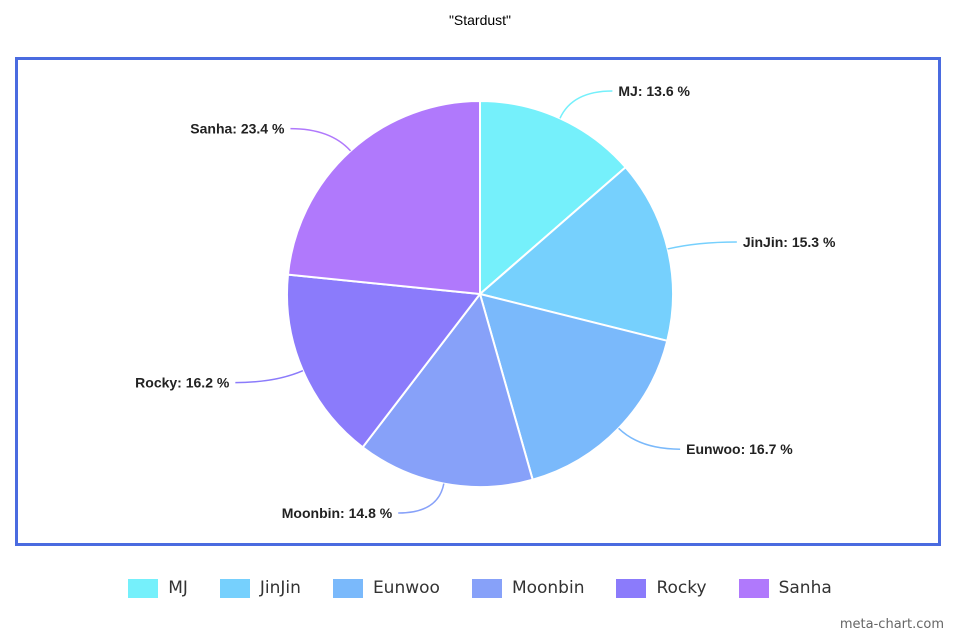 Image resolution: width=960 pixels, height=640 pixels. I want to click on legend-item-jinjin: JinJin, so click(260, 588).